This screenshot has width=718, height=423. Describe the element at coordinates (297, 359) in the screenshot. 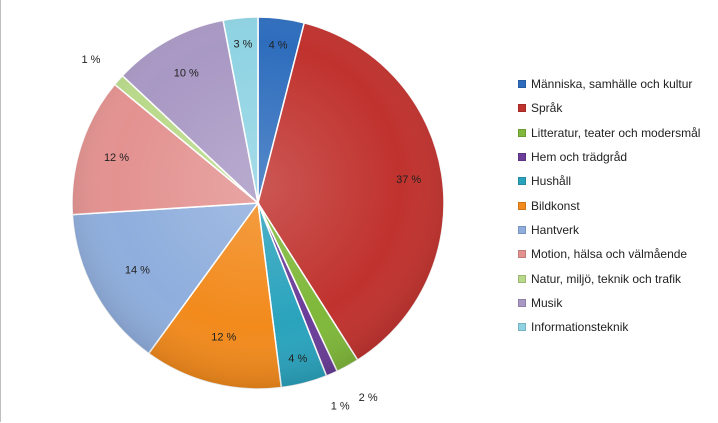

I see `slice-label-5: 4 %` at that location.